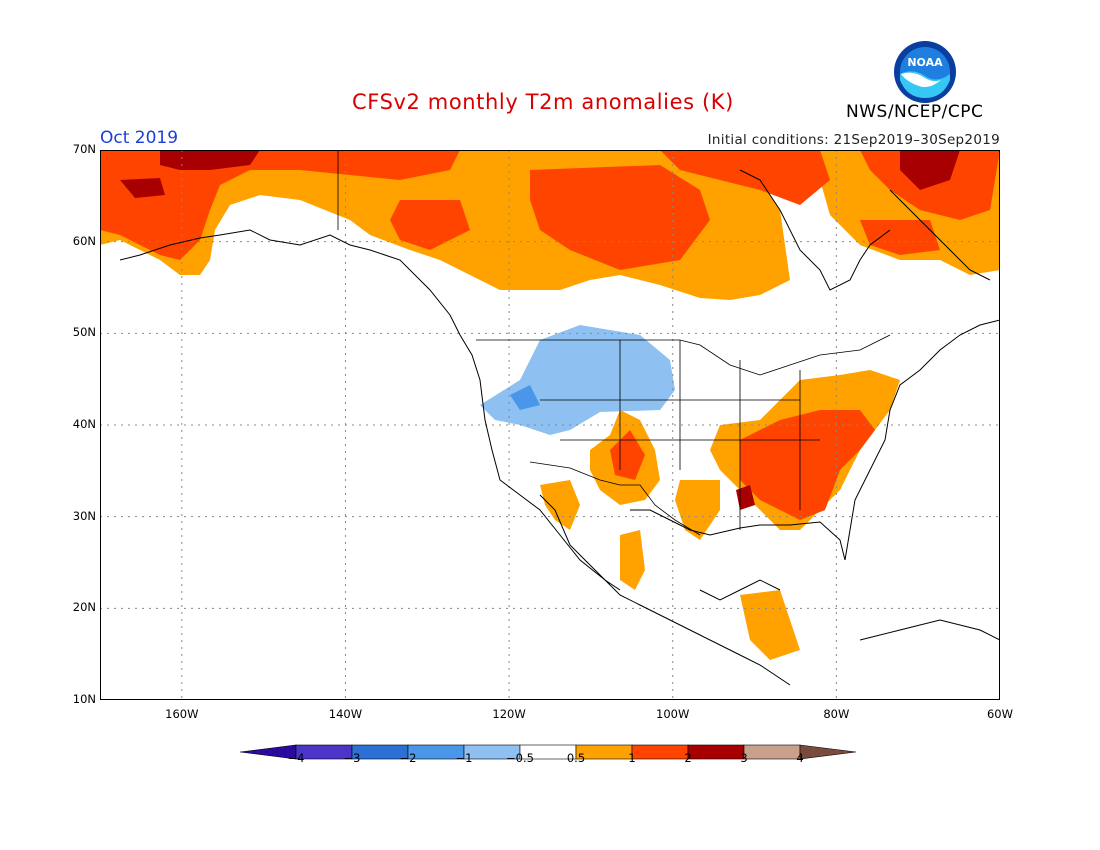  Describe the element at coordinates (745, 497) in the screenshot. I see `anomaly-patch-arklatex-darkred` at that location.